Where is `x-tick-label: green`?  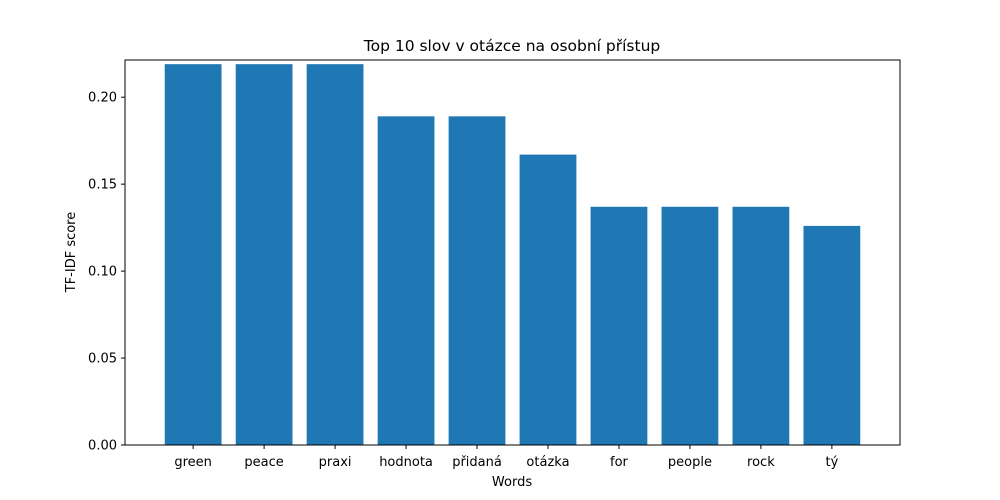 x-tick-label: green is located at coordinates (193, 462).